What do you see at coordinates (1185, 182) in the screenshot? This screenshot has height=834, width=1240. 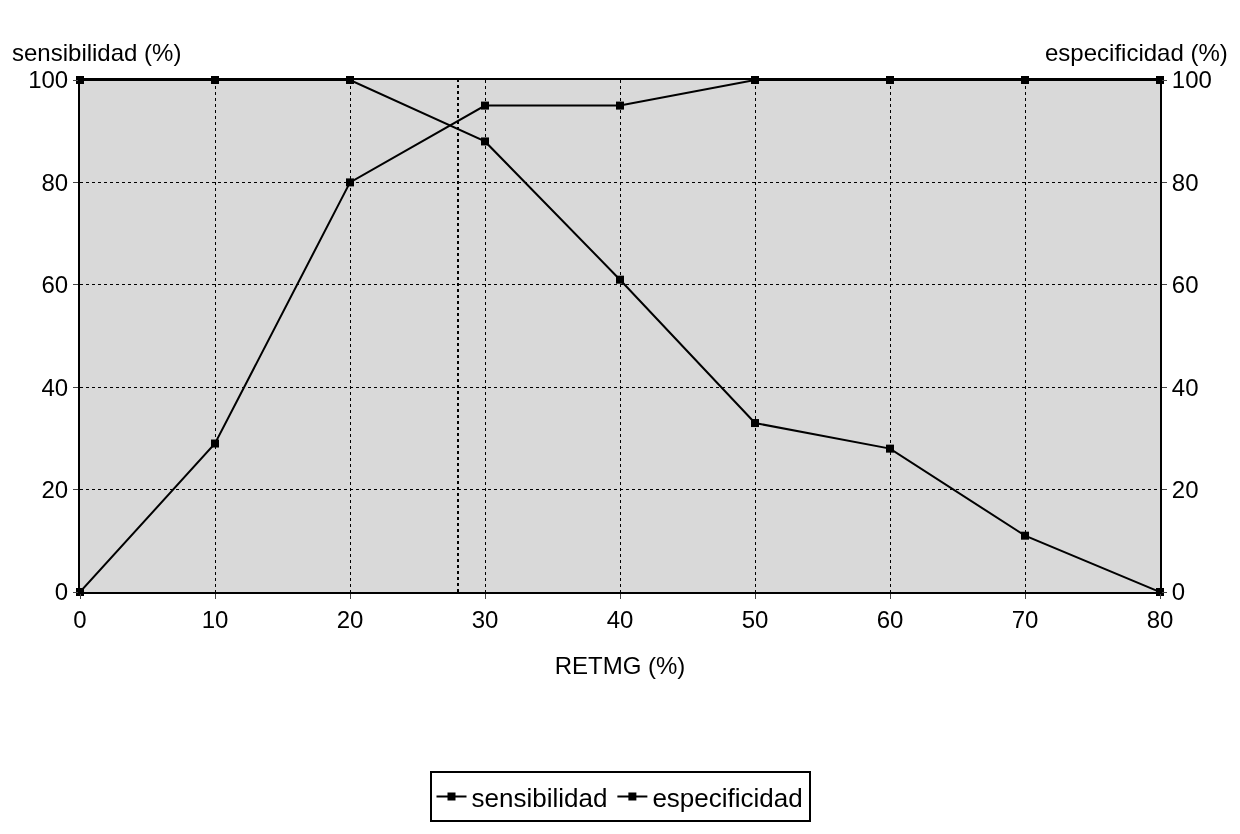 I see `y2-tick-label: 80` at bounding box center [1185, 182].